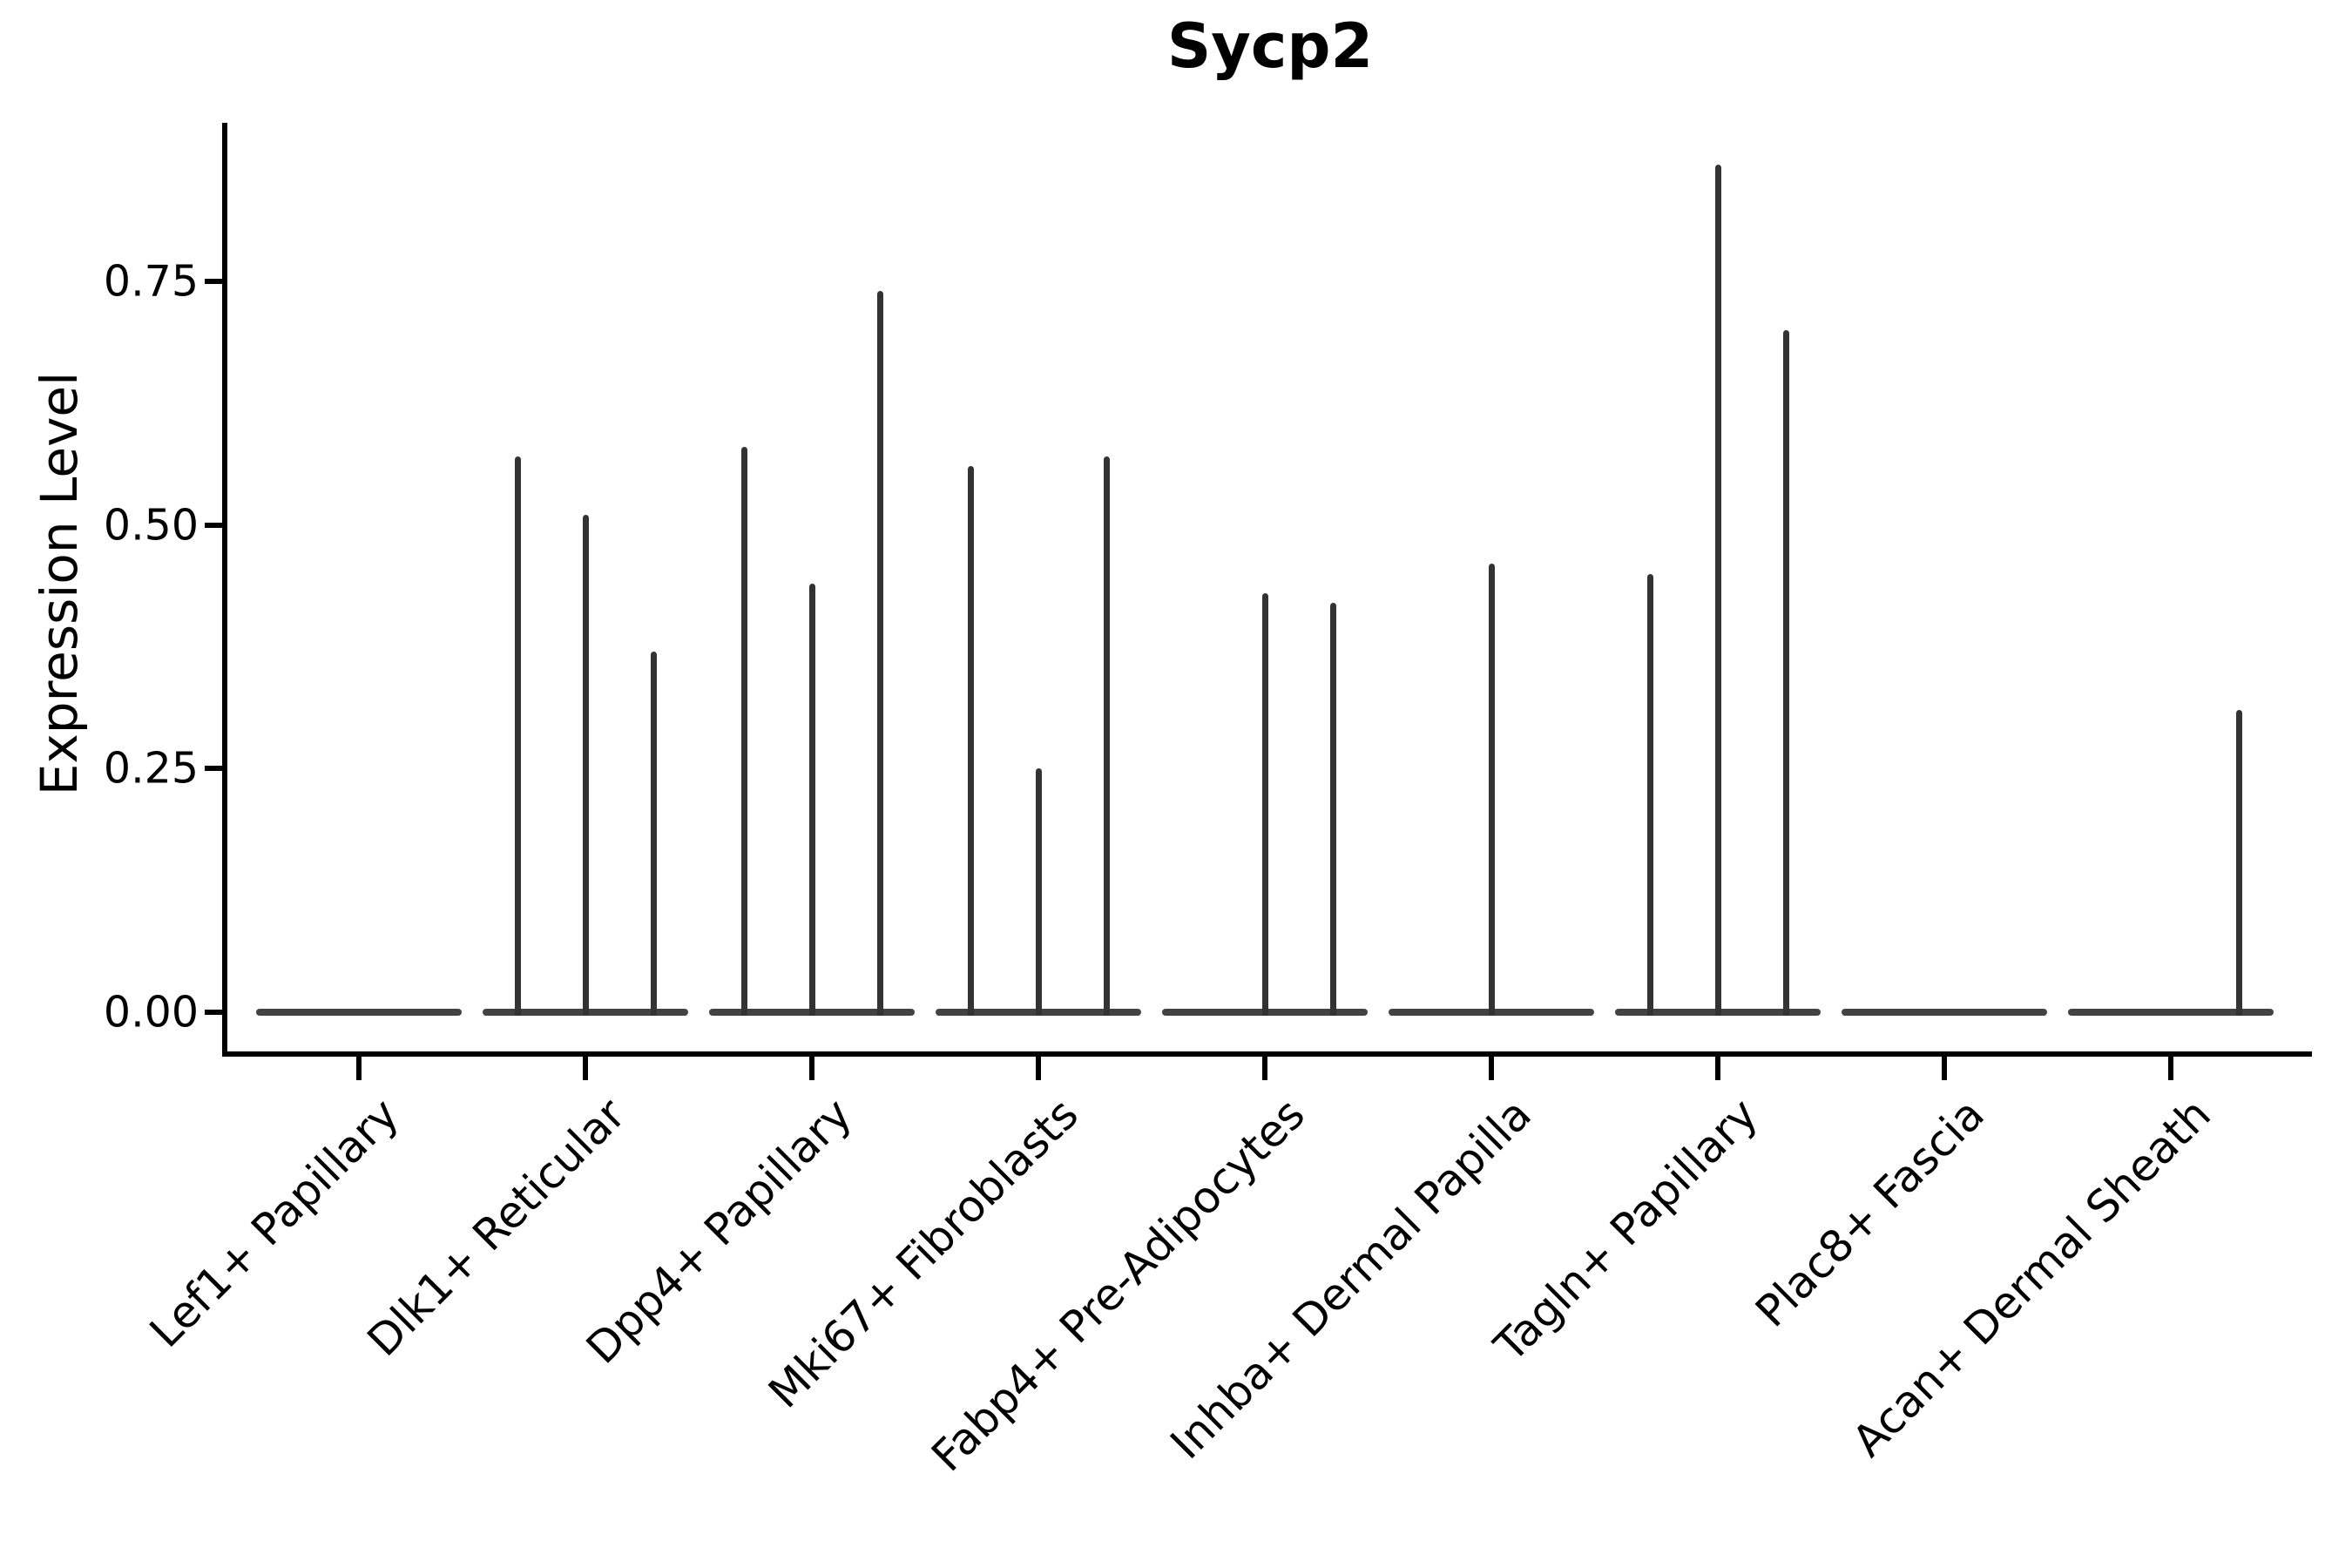  I want to click on x-tick-label: Inhba+ Dermal Papilla, so click(1350, 1279).